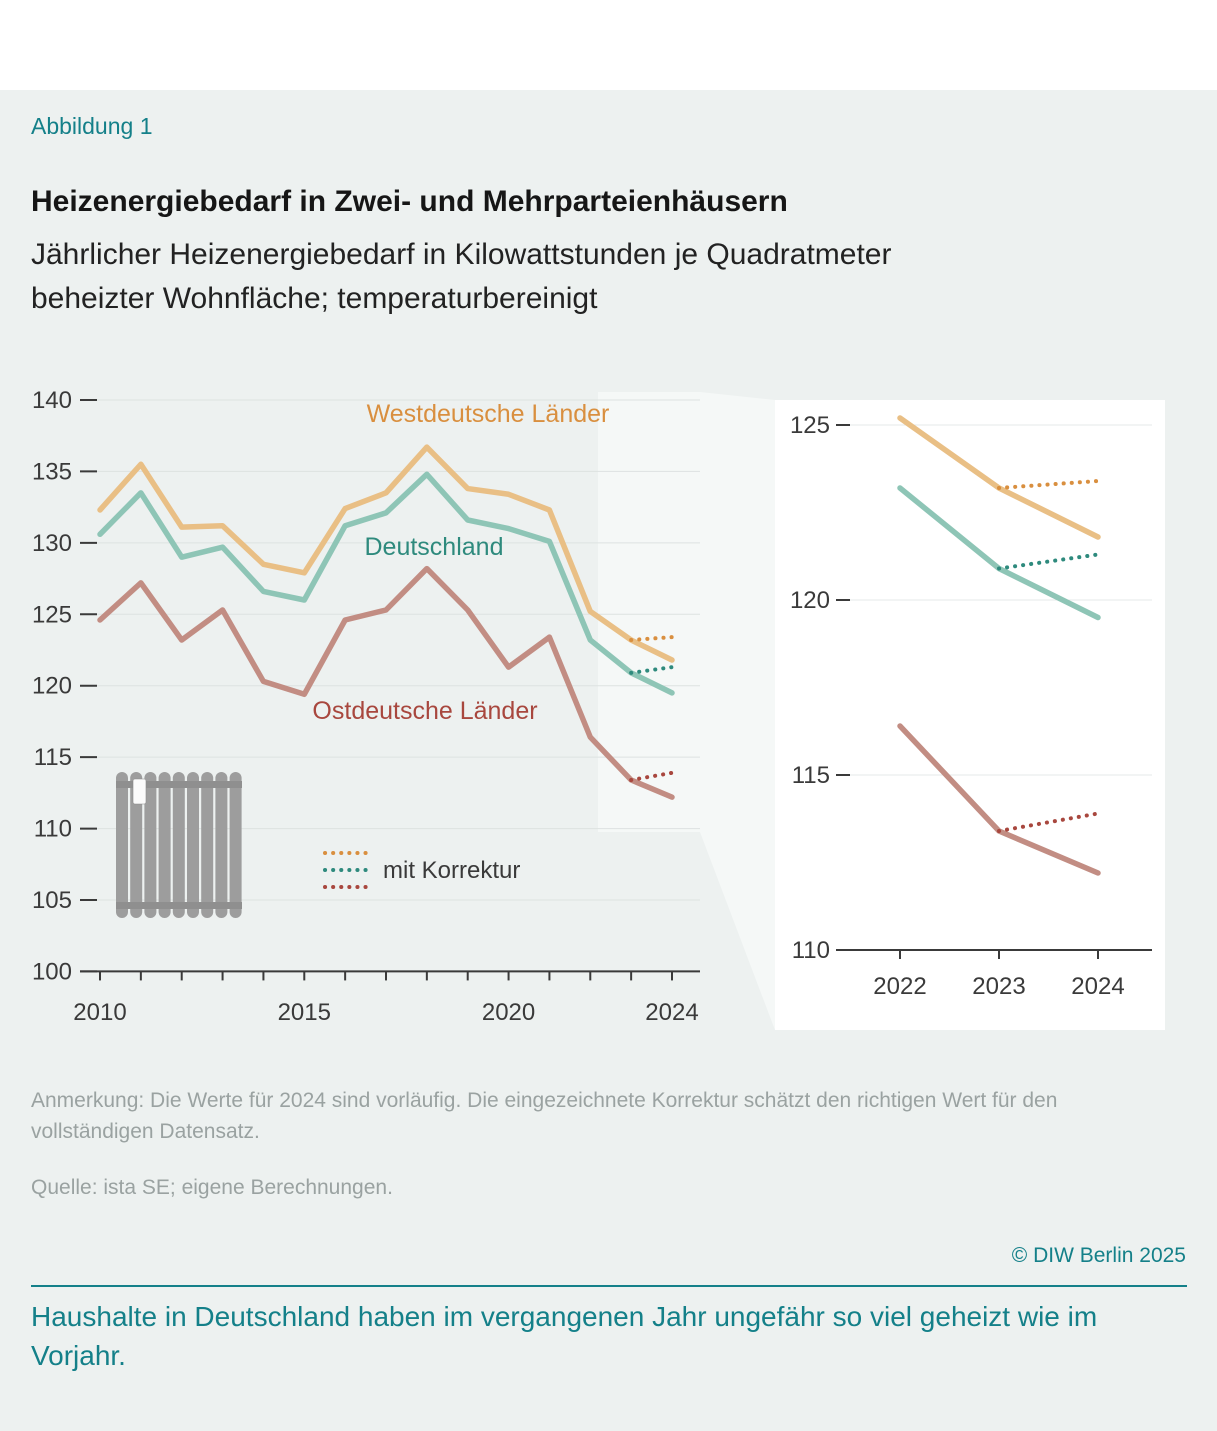 This screenshot has height=1431, width=1217. Describe the element at coordinates (52, 971) in the screenshot. I see `chart-element: 100` at that location.